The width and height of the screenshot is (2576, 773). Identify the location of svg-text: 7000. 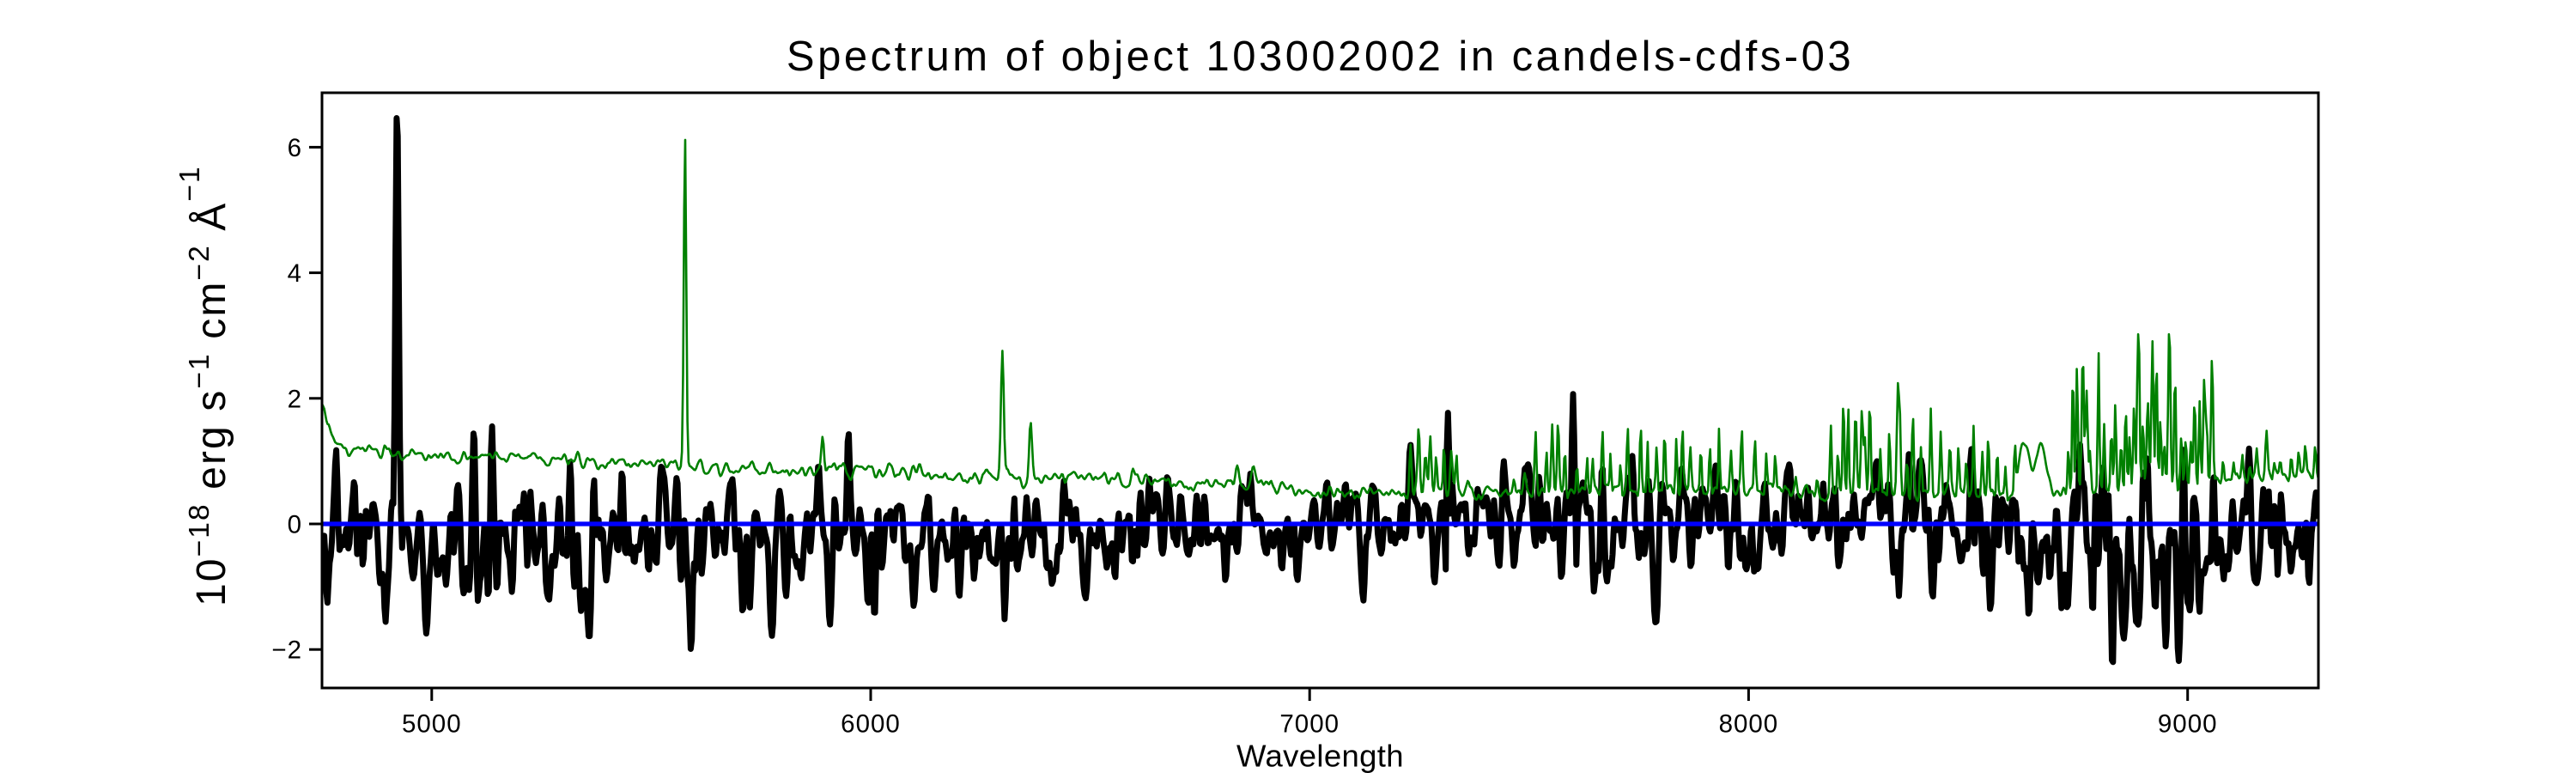
(1309, 724).